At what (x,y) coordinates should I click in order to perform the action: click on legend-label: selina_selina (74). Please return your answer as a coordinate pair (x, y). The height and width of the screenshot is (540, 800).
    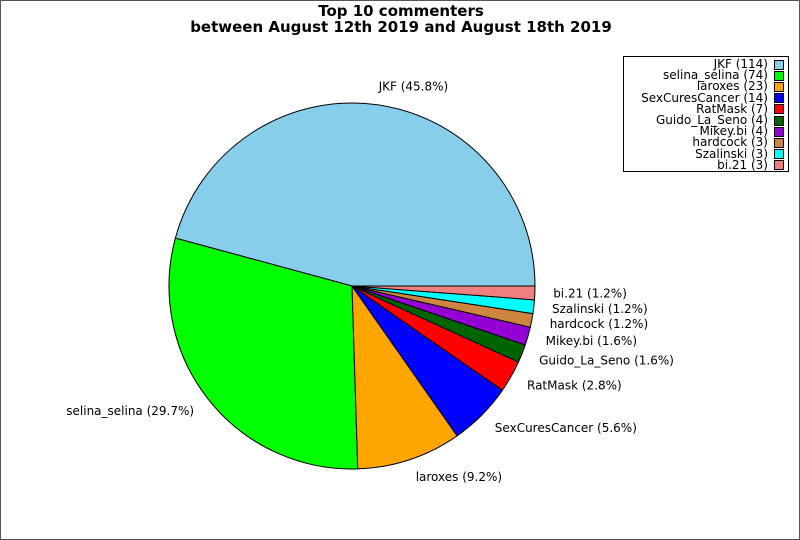
    Looking at the image, I should click on (715, 75).